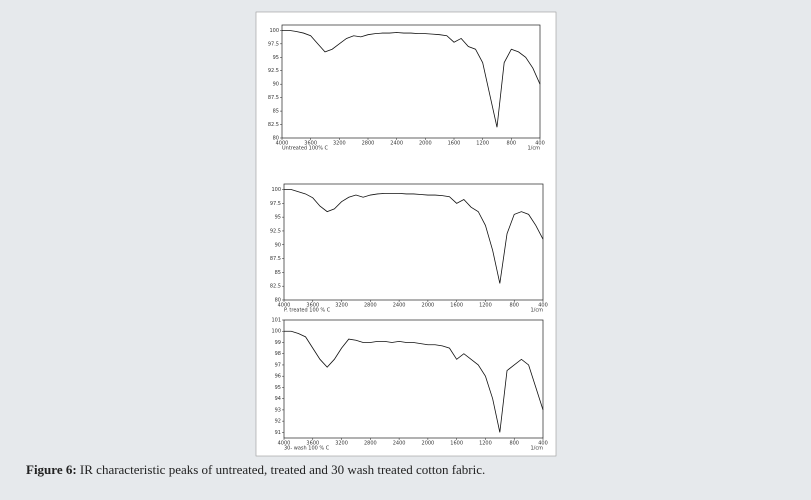  Describe the element at coordinates (278, 354) in the screenshot. I see `y-tick-label: 98` at that location.